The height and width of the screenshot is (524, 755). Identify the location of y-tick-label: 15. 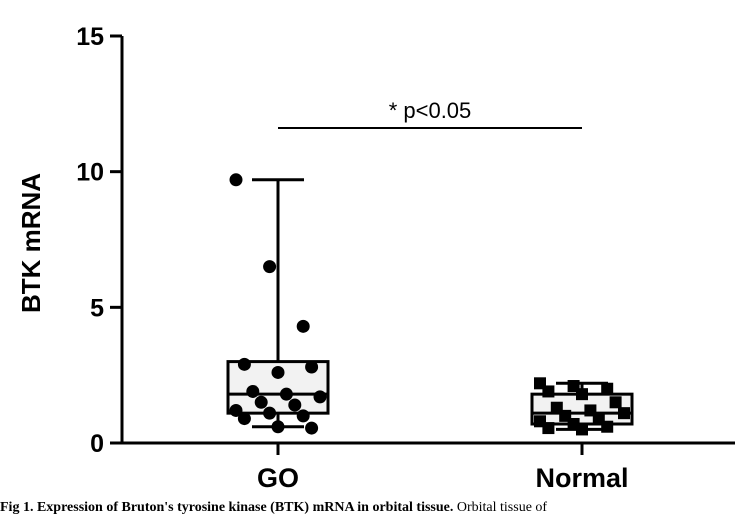
(90, 37).